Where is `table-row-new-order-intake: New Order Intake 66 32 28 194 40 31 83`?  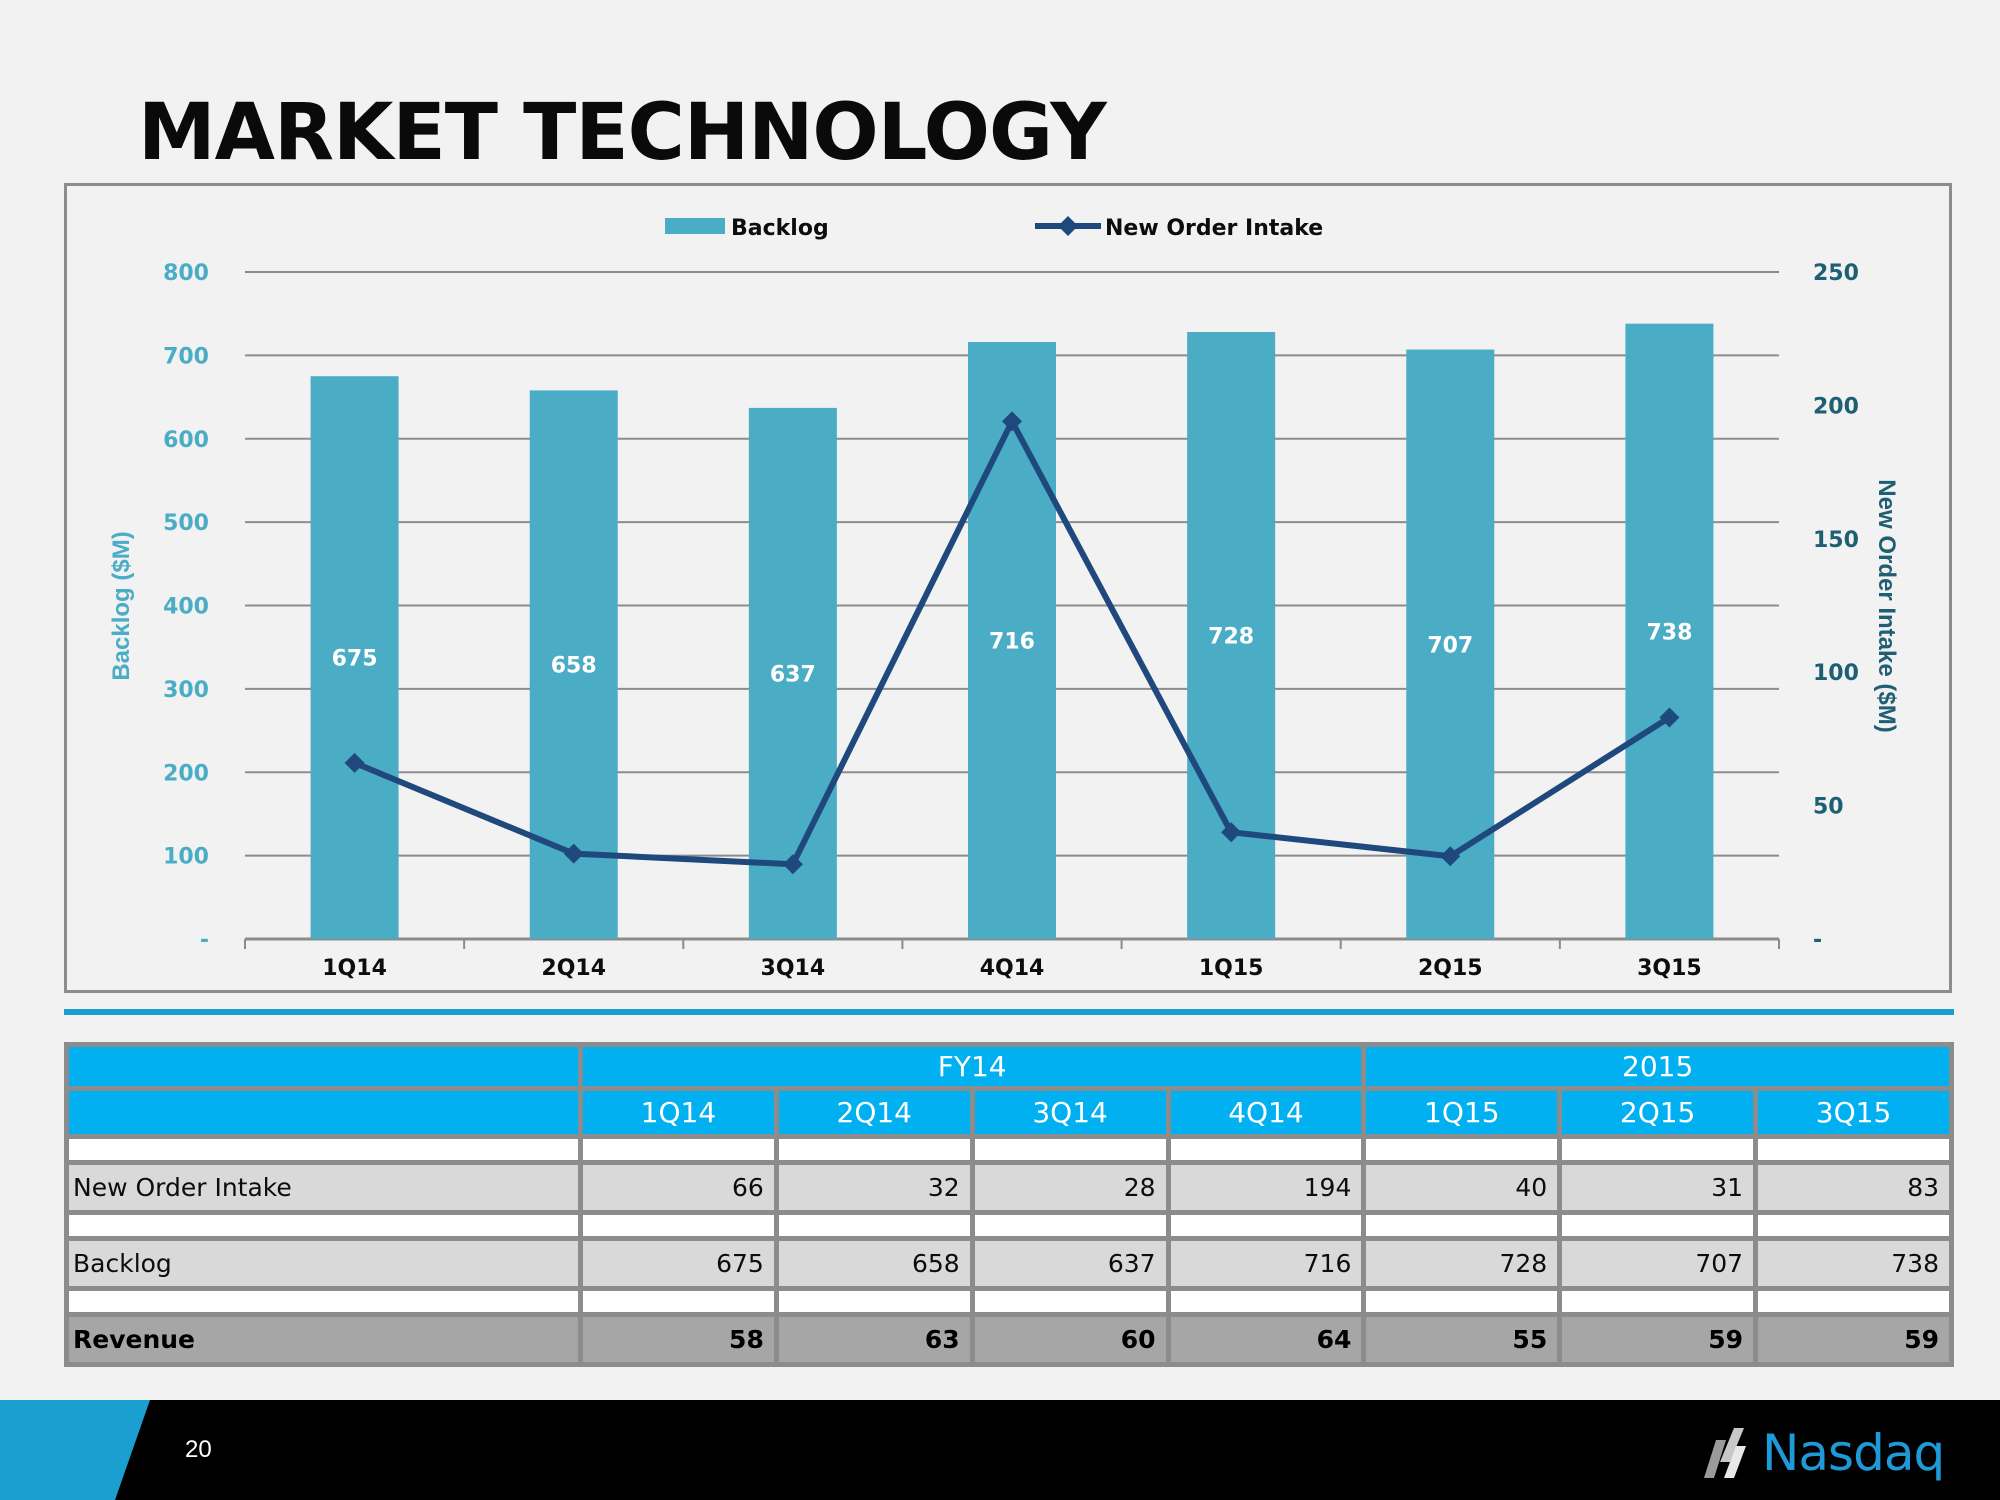 table-row-new-order-intake: New Order Intake 66 32 28 194 40 31 83 is located at coordinates (1009, 1187).